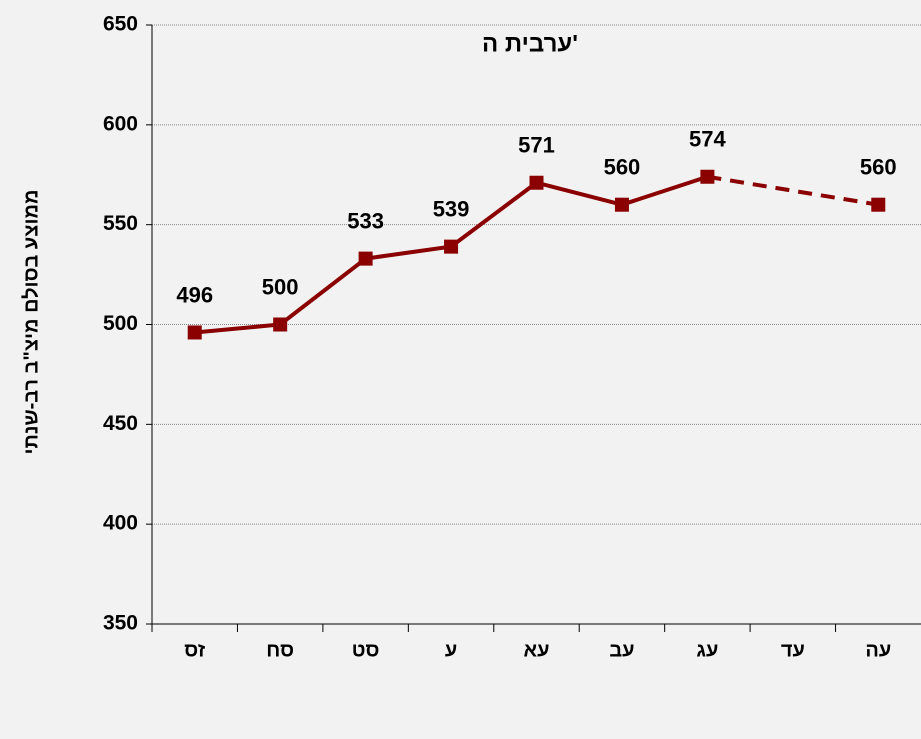  What do you see at coordinates (120, 423) in the screenshot?
I see `y-tick-label: 450` at bounding box center [120, 423].